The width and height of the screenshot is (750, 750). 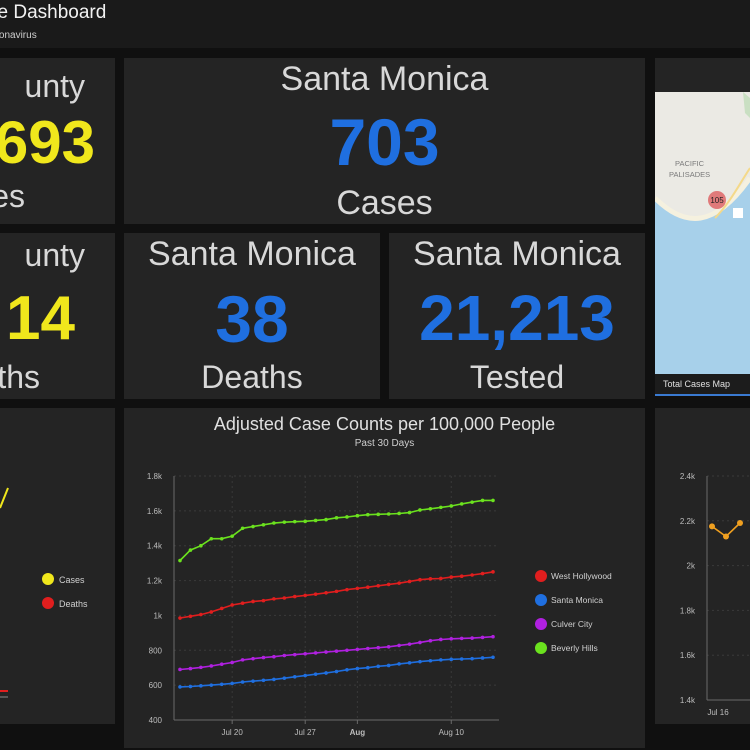 I want to click on legend-label: Culver City, so click(x=572, y=624).